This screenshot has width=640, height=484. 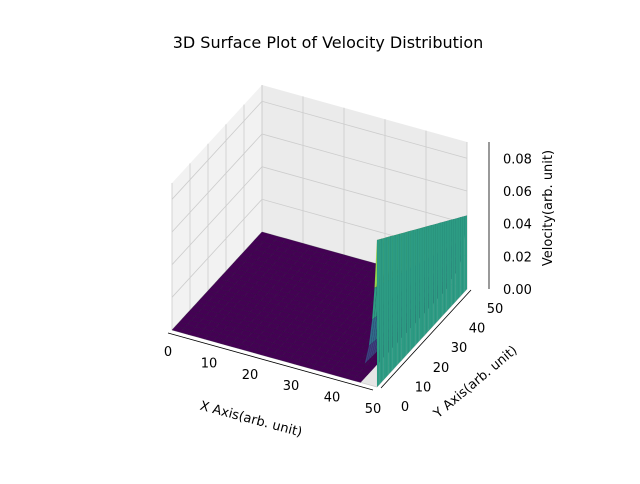 What do you see at coordinates (270, 361) in the screenshot?
I see `x-axis-line` at bounding box center [270, 361].